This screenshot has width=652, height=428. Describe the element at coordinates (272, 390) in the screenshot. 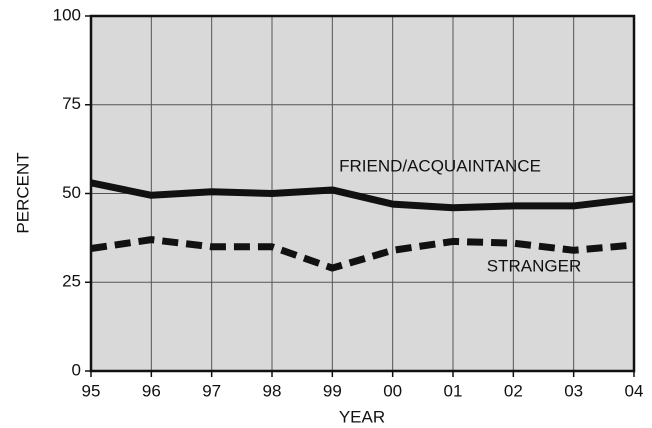

I see `x-tick-label: 98` at that location.